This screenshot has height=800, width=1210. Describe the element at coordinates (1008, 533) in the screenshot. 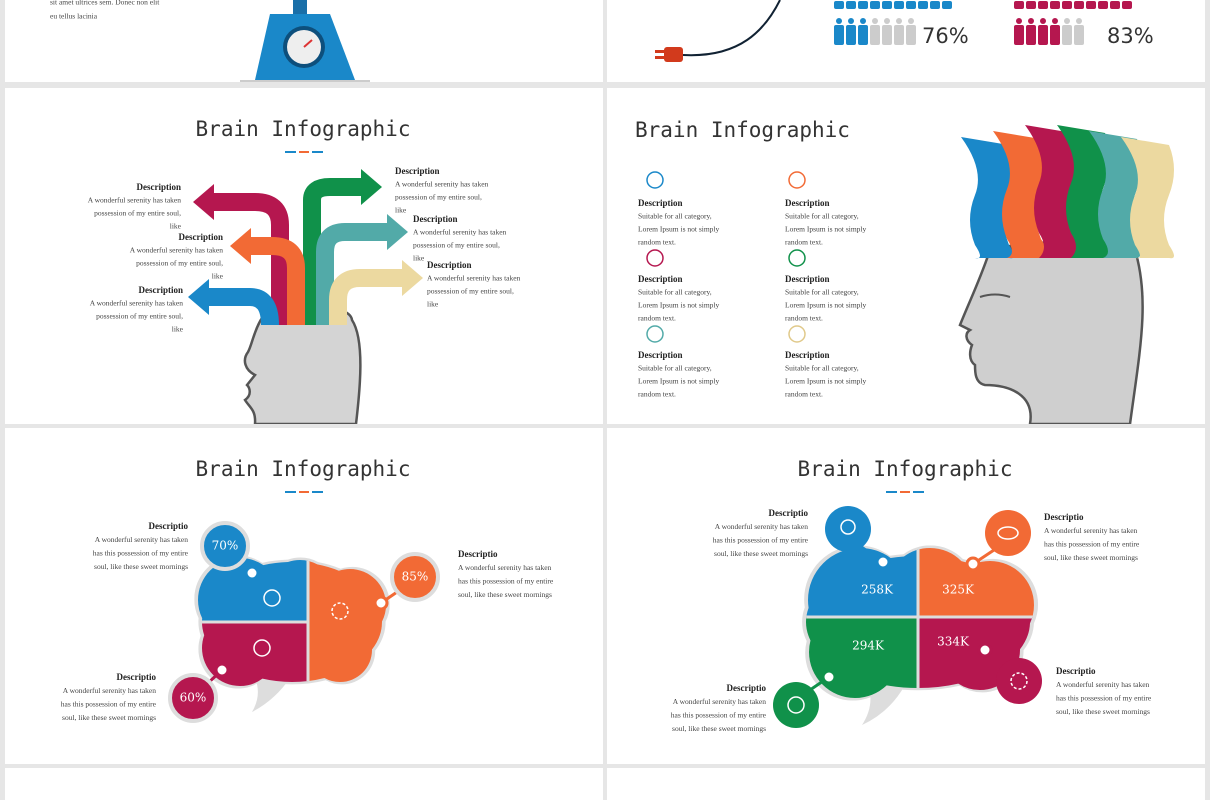

I see `eye-icon` at that location.